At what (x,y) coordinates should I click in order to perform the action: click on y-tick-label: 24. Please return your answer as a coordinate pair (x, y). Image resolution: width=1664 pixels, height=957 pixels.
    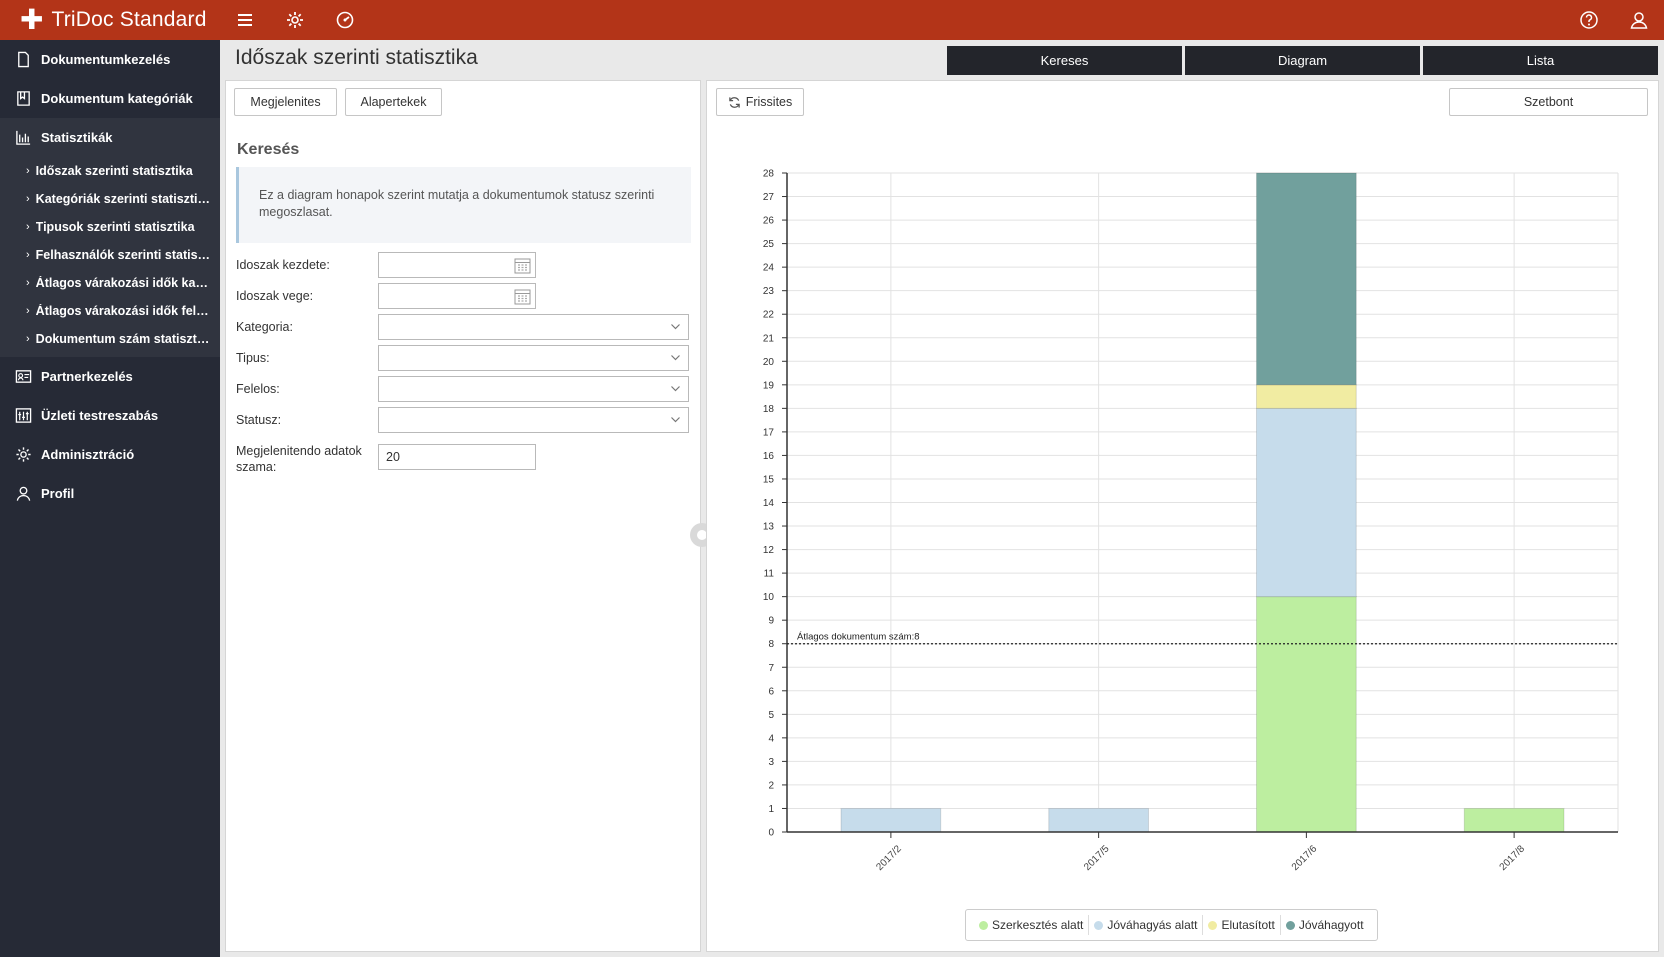
    Looking at the image, I should click on (769, 268).